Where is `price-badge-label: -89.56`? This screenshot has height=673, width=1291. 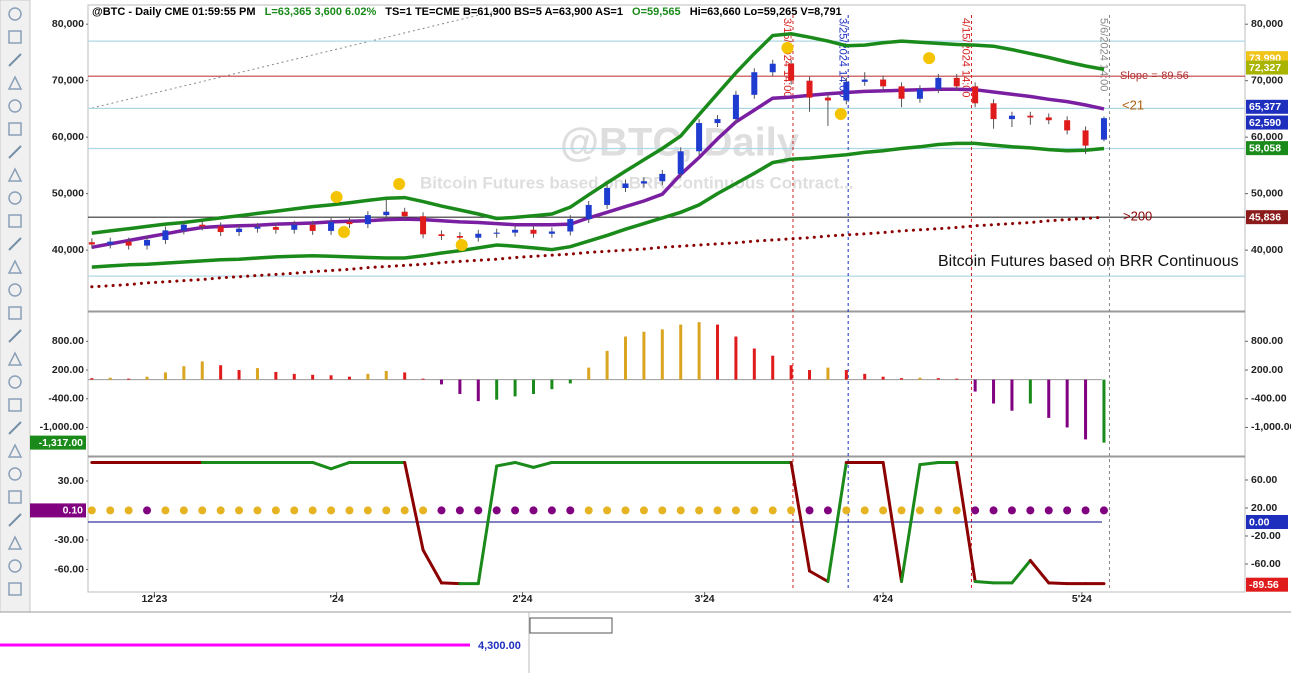
price-badge-label: -89.56 is located at coordinates (1264, 585).